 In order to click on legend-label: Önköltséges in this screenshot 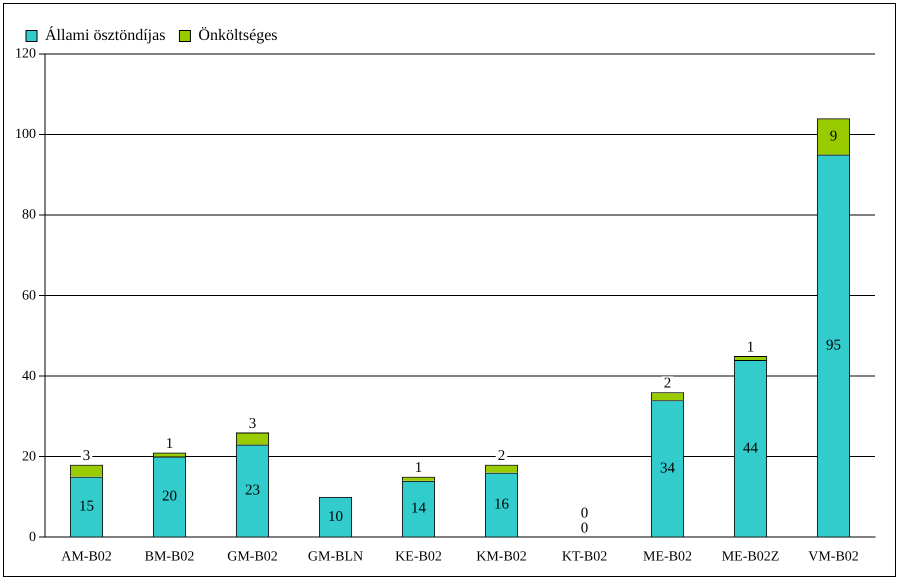, I will do `click(238, 35)`.